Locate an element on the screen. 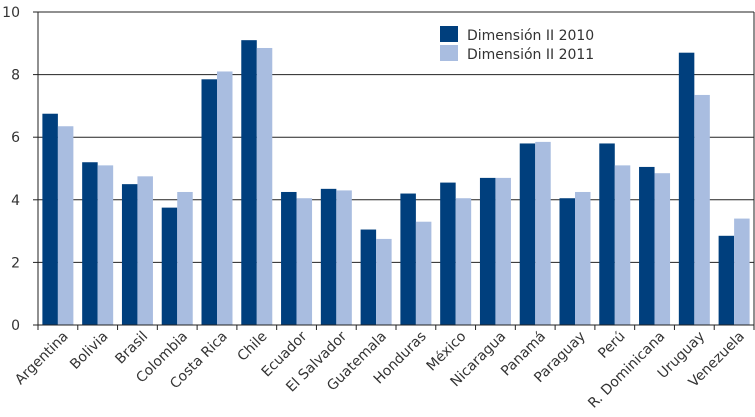 The image size is (755, 417). bar-uruguay-2010 is located at coordinates (686, 188).